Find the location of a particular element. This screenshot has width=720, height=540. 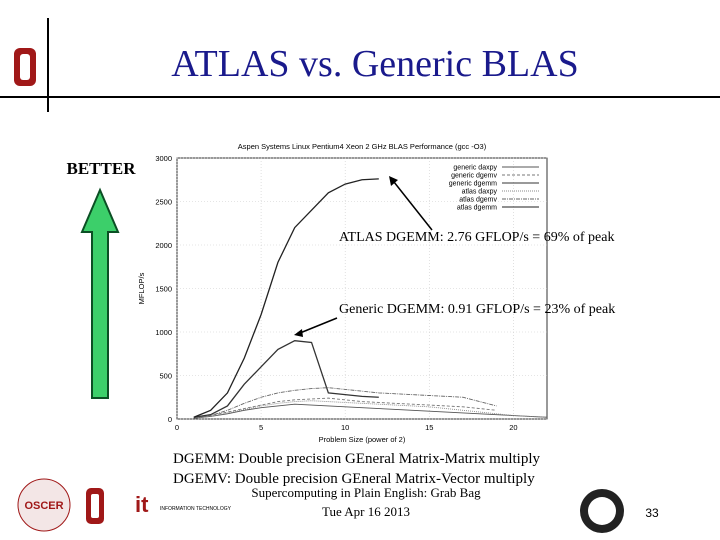

ou-logo-small is located at coordinates (95, 506).